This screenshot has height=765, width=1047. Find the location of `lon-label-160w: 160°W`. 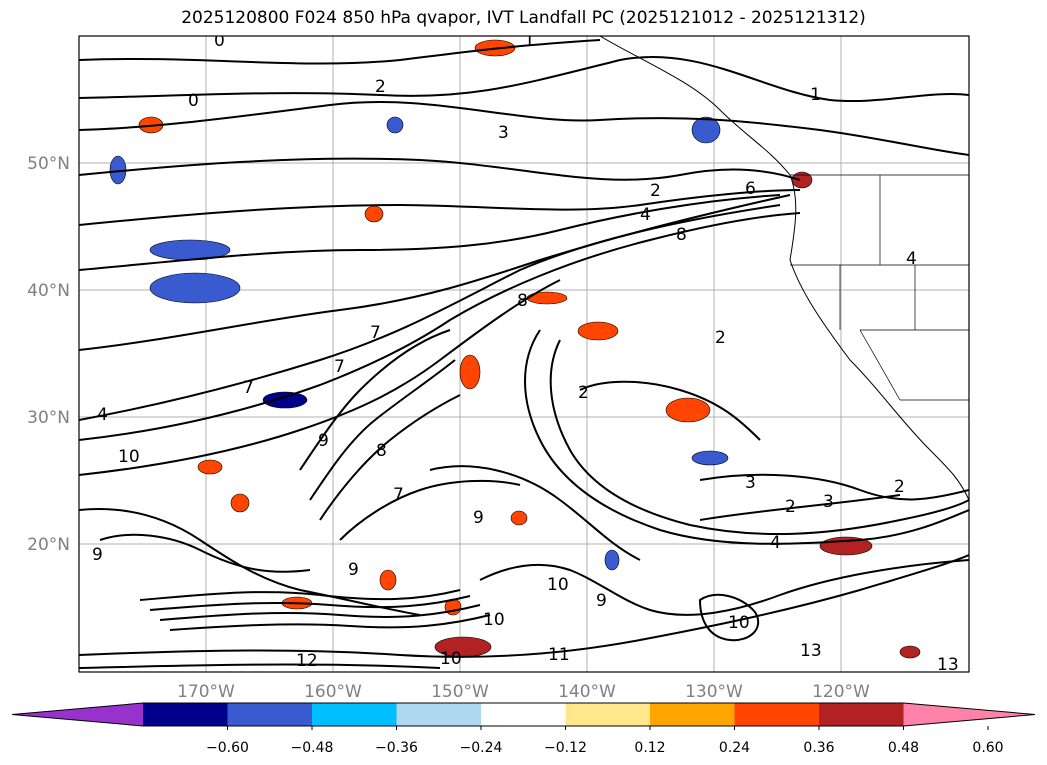

lon-label-160w: 160°W is located at coordinates (333, 692).